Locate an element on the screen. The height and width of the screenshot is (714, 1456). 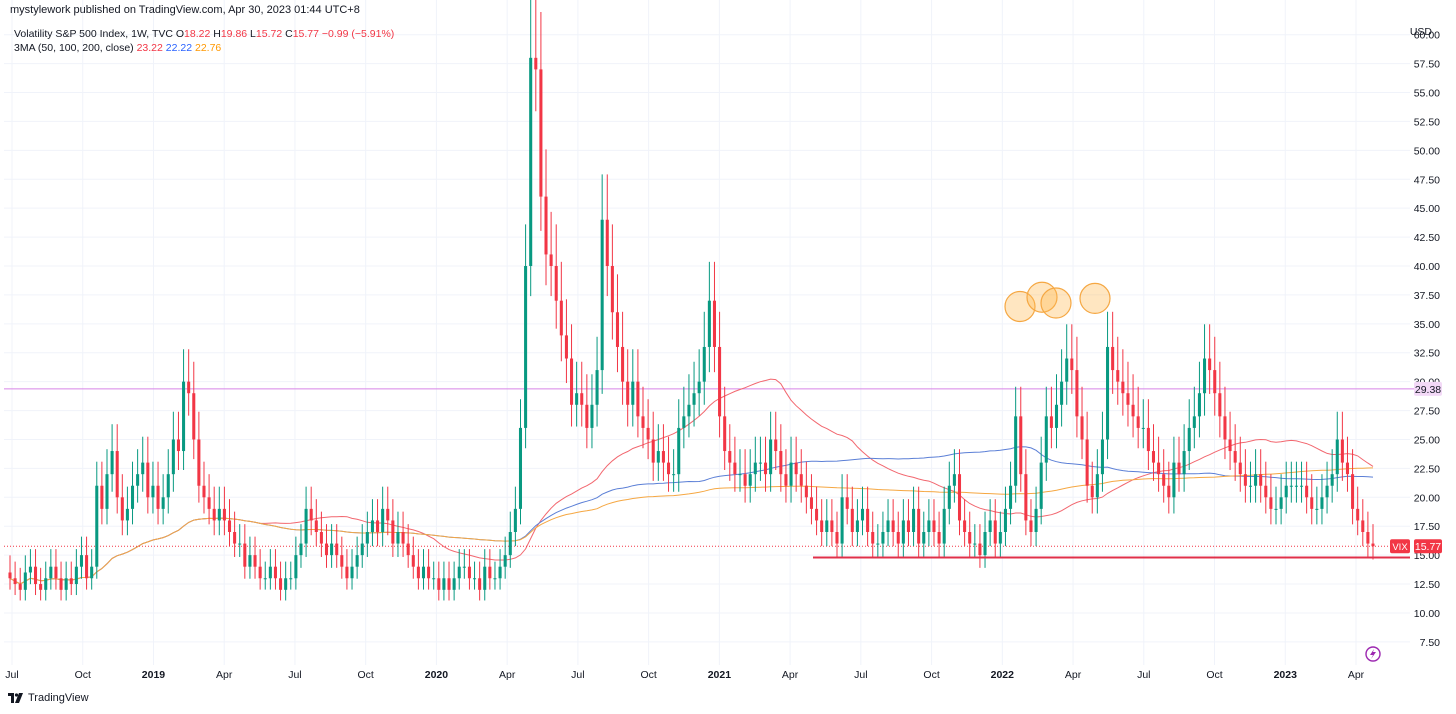
highlight-circle is located at coordinates (1095, 298).